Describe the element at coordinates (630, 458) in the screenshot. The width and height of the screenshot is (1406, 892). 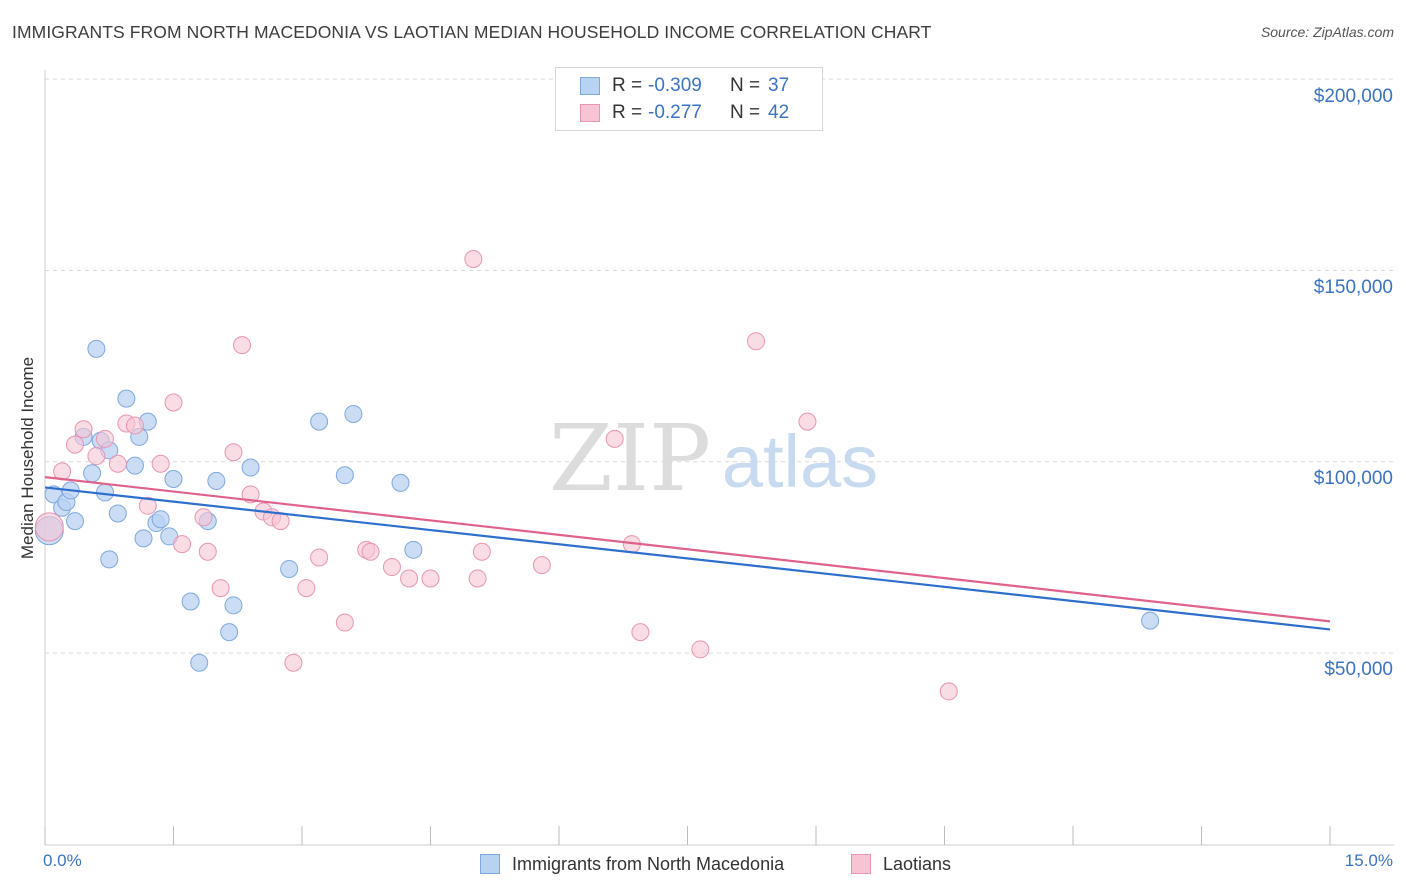
I see `watermark-zip: ZIP` at that location.